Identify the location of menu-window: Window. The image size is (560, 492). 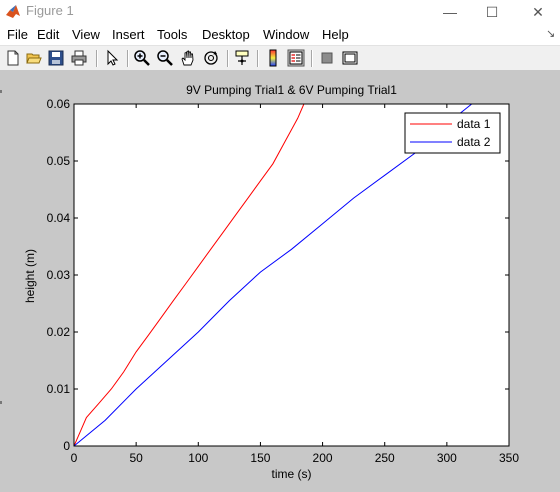
(286, 34).